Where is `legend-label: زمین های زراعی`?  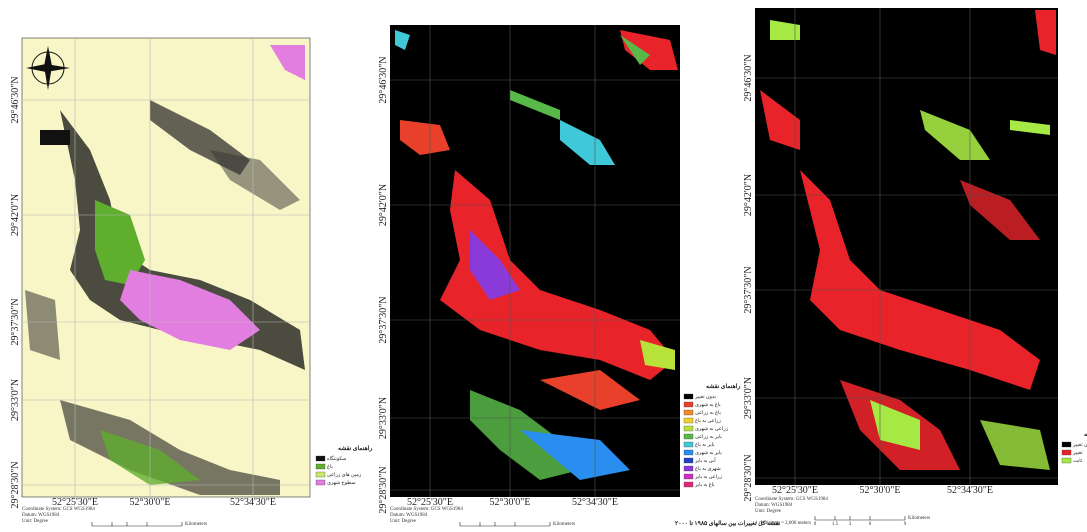 legend-label: زمین های زراعی is located at coordinates (344, 475).